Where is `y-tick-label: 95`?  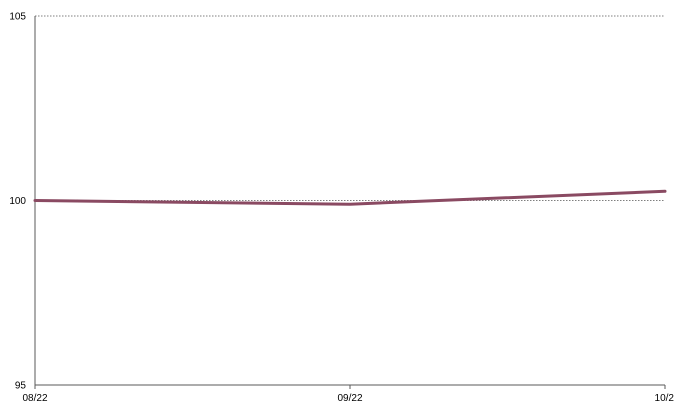 y-tick-label: 95 is located at coordinates (21, 386).